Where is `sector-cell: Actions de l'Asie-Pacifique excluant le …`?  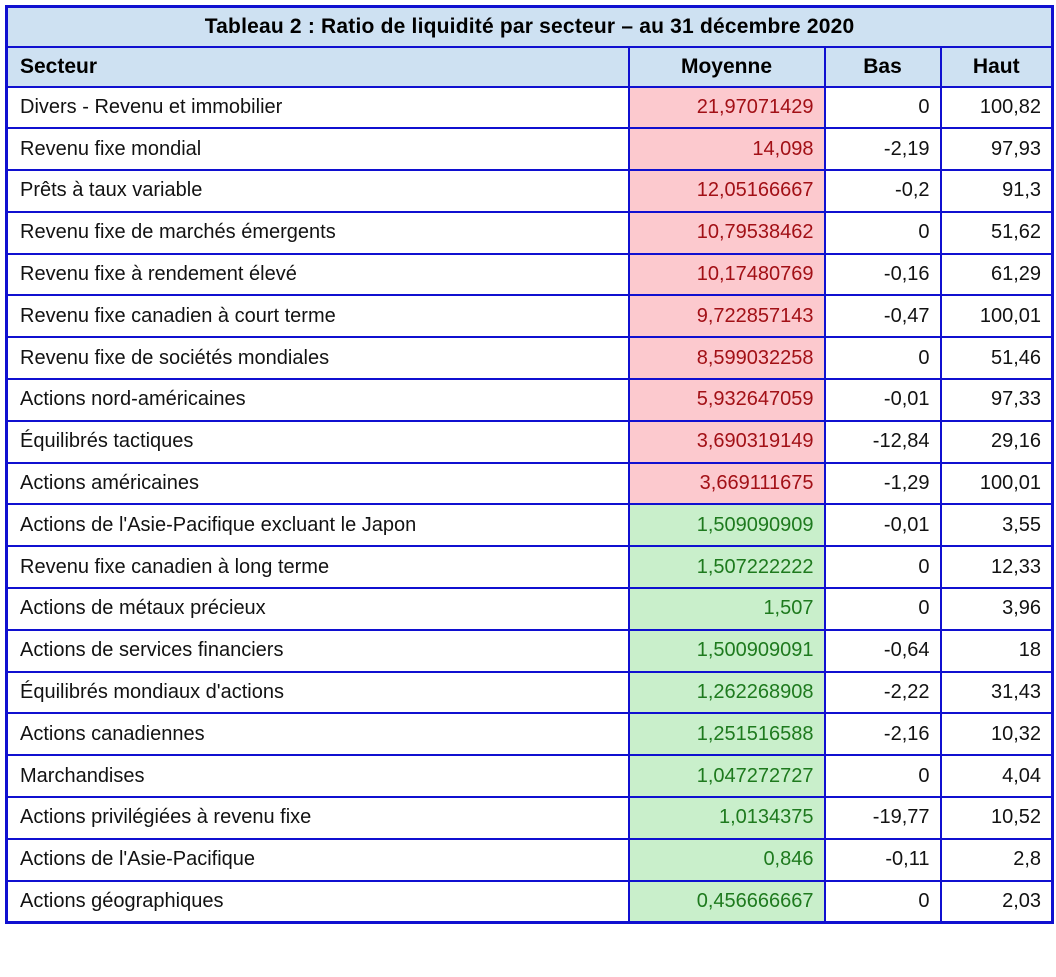
sector-cell: Actions de l'Asie-Pacifique excluant le … is located at coordinates (317, 525).